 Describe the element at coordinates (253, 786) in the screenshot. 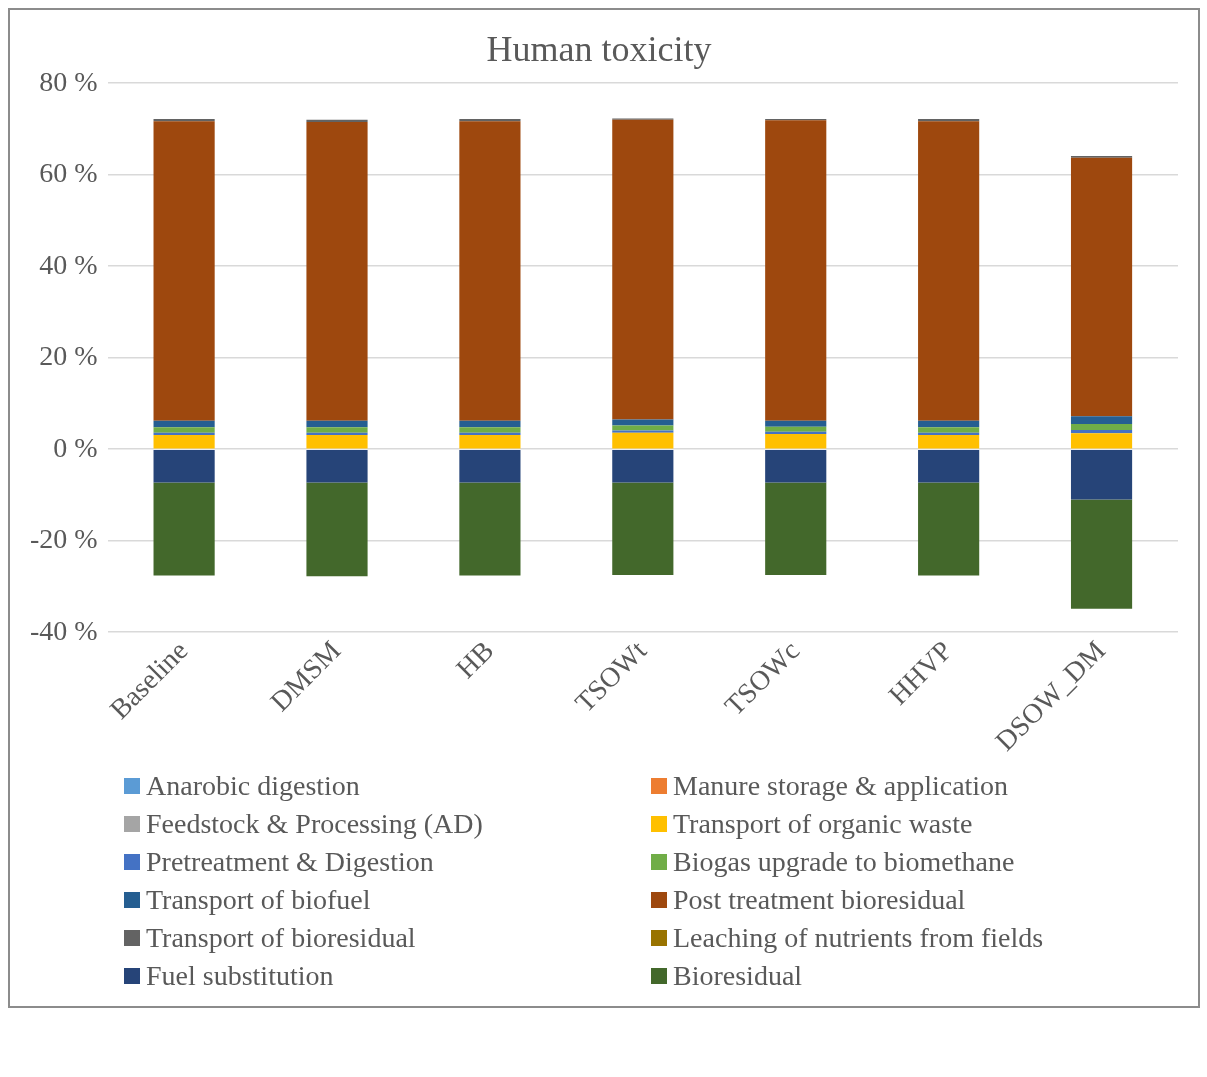

I see `legend-label: Anarobic digestion` at that location.